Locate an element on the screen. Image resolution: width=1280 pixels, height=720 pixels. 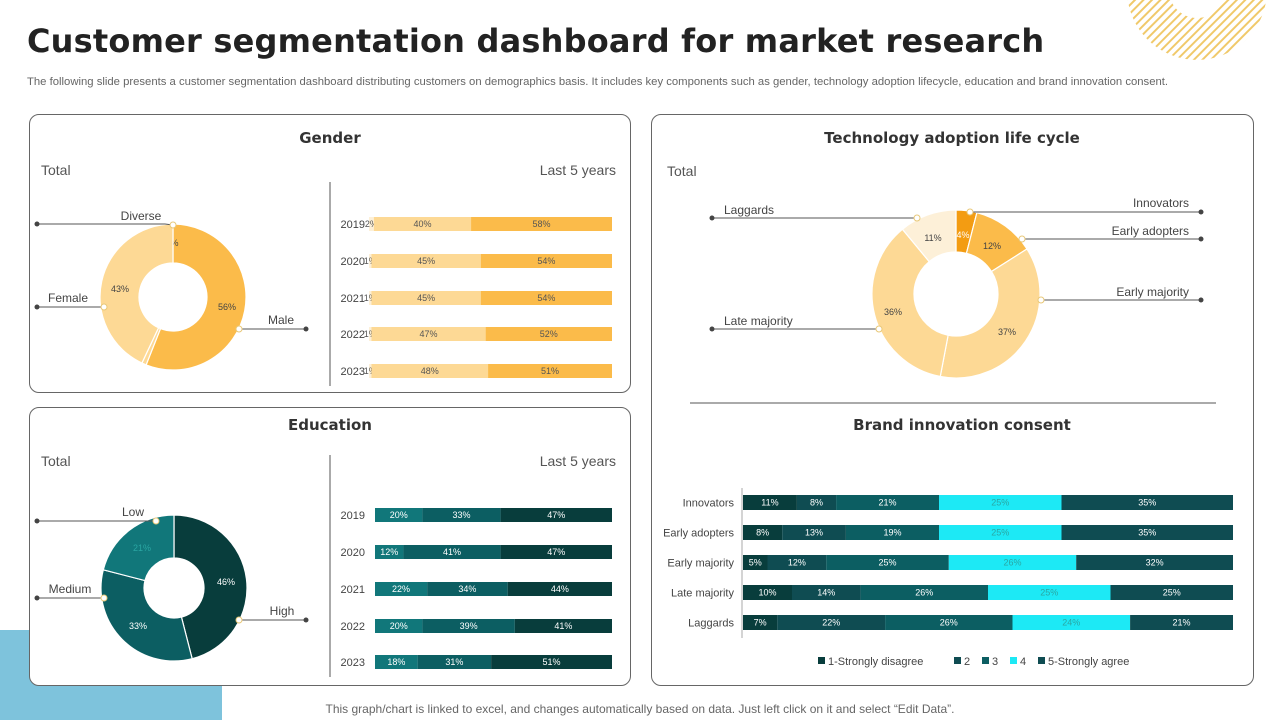
tech-leader-late-majority-end-dot is located at coordinates (712, 329).